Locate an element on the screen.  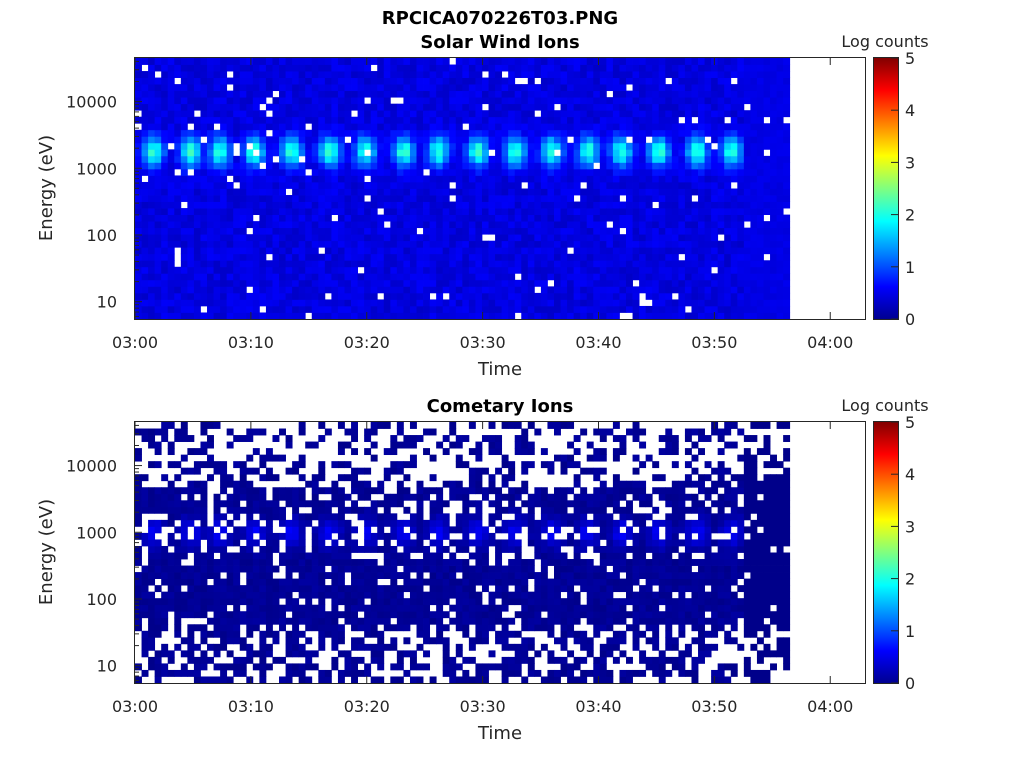
colorbar-tick-label: 2 is located at coordinates (910, 215).